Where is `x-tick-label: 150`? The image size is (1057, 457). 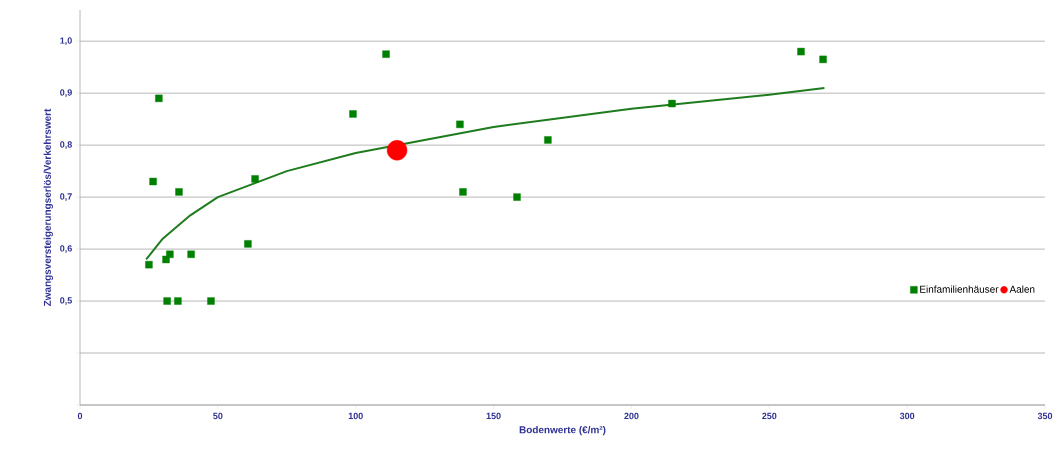
x-tick-label: 150 is located at coordinates (493, 416).